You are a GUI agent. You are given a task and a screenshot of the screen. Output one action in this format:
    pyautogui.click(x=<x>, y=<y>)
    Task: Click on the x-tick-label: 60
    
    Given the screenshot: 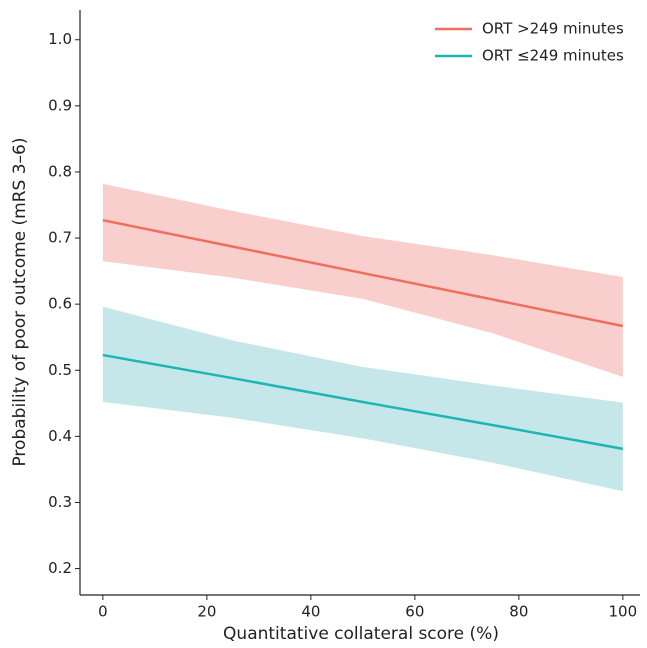 What is the action you would take?
    pyautogui.click(x=414, y=612)
    